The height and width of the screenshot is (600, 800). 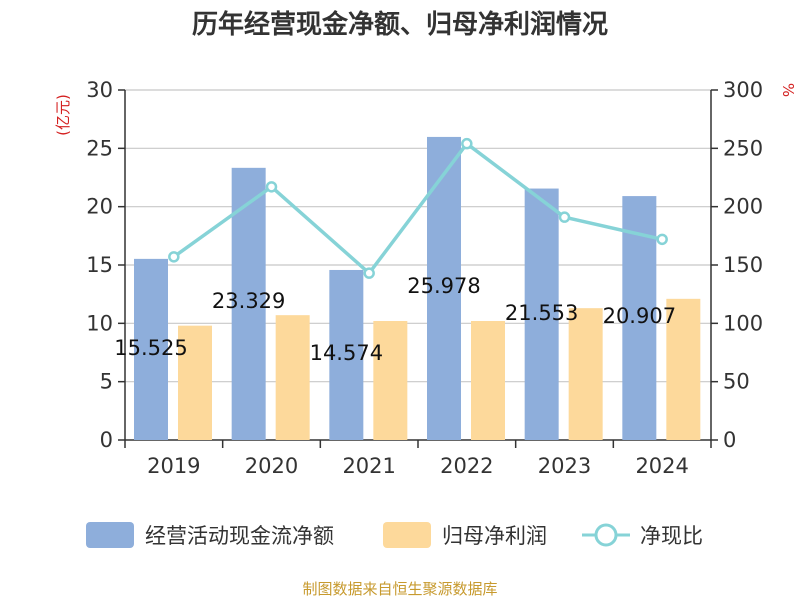 I want to click on legend-swatch-net-profit, so click(x=407, y=535).